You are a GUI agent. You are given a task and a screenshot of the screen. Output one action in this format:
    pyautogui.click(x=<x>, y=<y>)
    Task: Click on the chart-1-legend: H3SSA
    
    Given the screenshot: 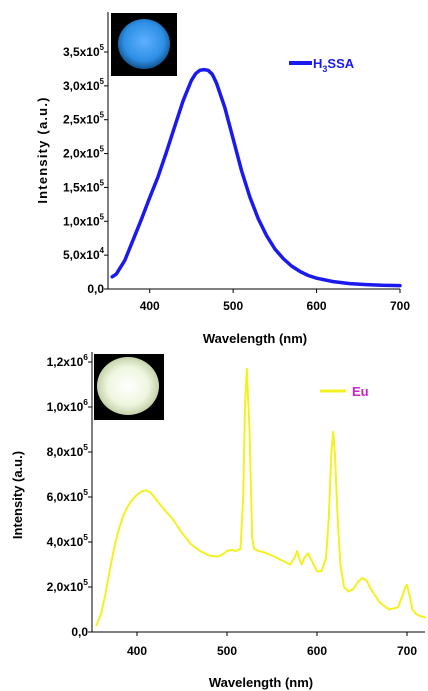 What is the action you would take?
    pyautogui.click(x=322, y=65)
    